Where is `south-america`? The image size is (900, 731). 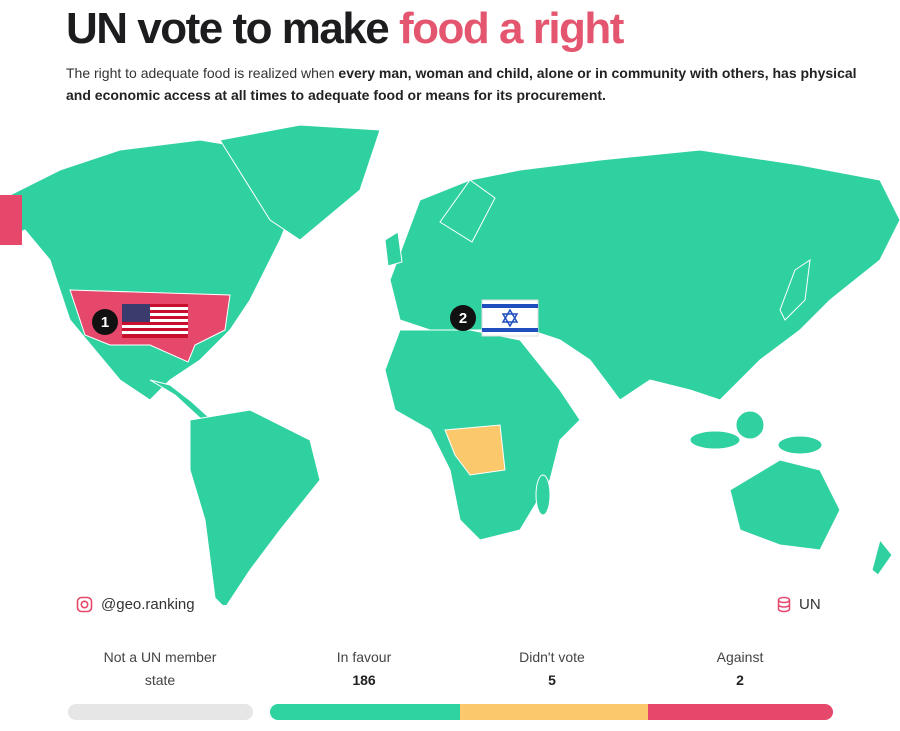 south-america is located at coordinates (255, 507).